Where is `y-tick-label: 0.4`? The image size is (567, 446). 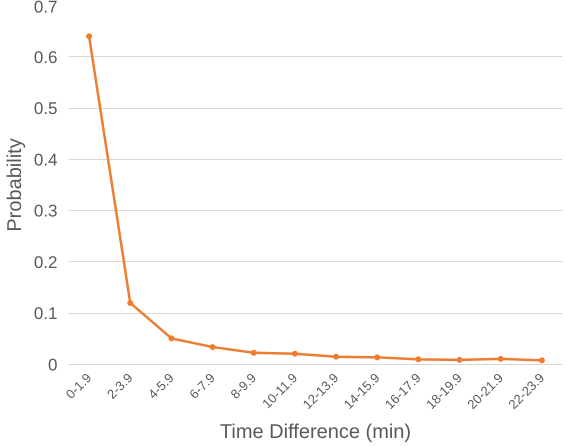 y-tick-label: 0.4 is located at coordinates (46, 160).